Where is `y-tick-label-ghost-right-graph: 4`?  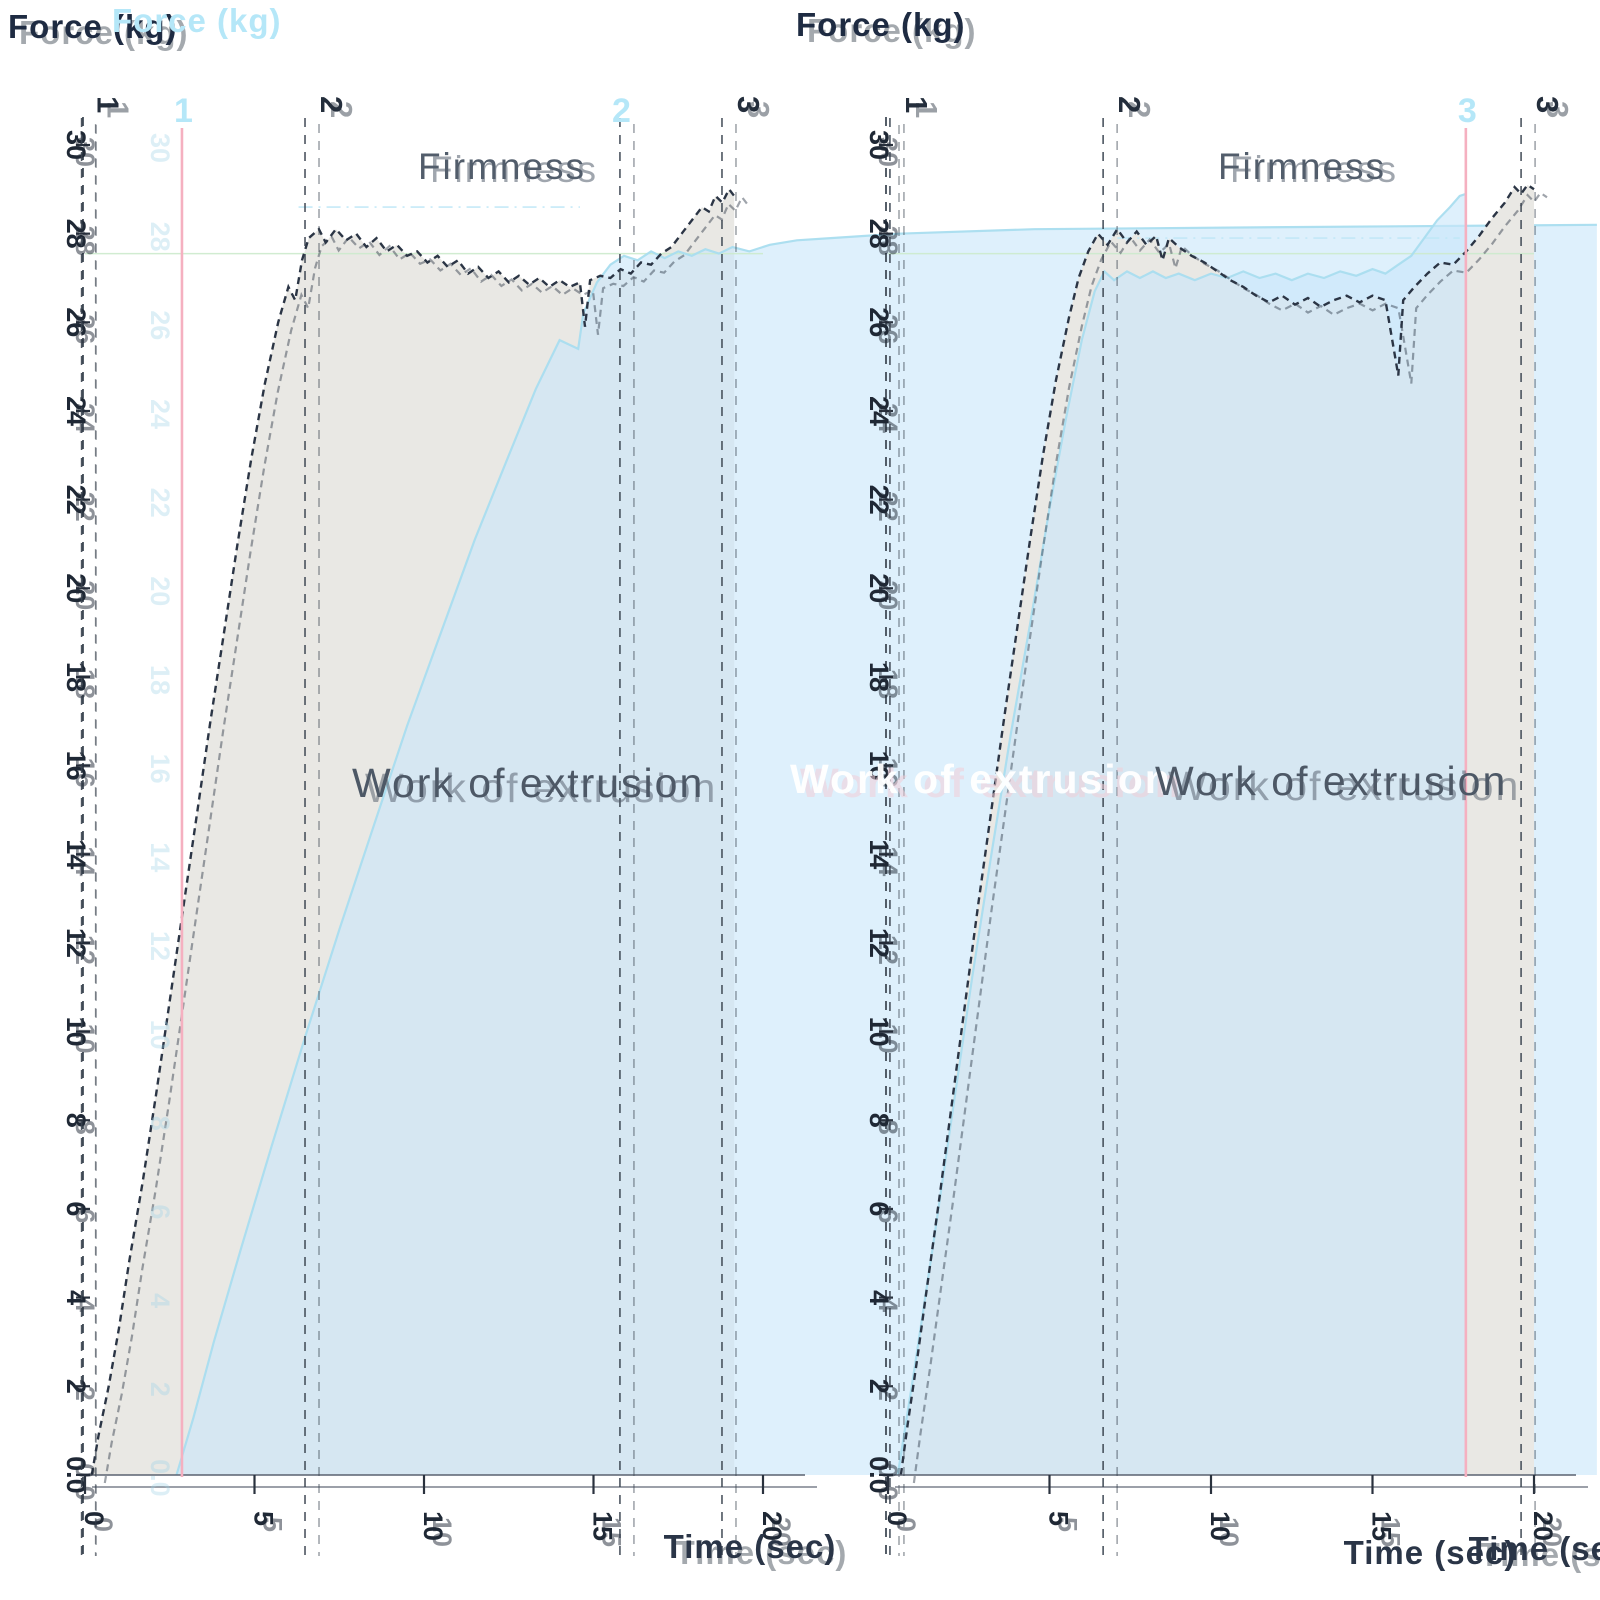 y-tick-label-ghost-right-graph: 4 is located at coordinates (888, 1304).